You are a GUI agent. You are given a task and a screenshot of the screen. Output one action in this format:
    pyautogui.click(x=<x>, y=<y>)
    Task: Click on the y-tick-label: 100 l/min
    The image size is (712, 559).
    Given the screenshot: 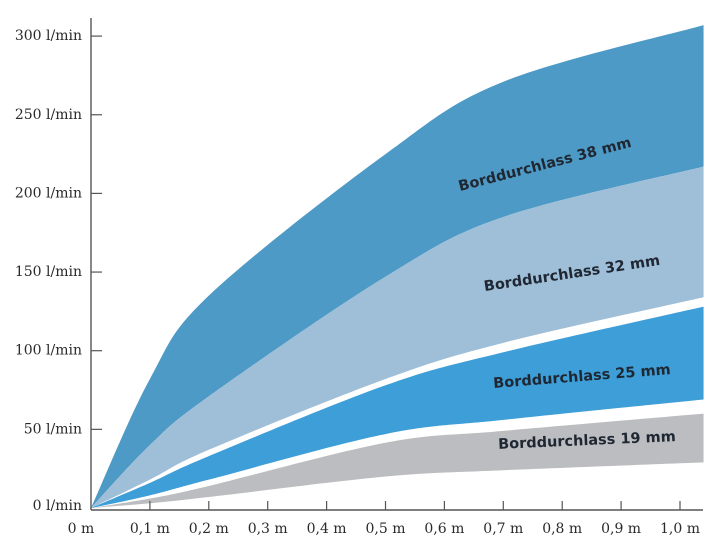 What is the action you would take?
    pyautogui.click(x=48, y=351)
    